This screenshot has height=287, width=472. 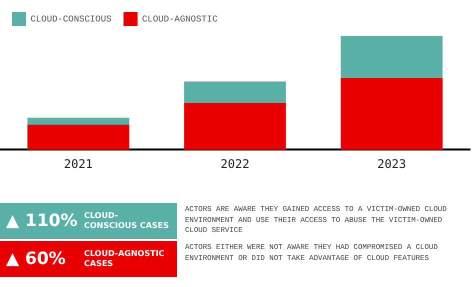 What do you see at coordinates (125, 259) in the screenshot?
I see `text: CLOUD-AGNOSTIC CASES` at bounding box center [125, 259].